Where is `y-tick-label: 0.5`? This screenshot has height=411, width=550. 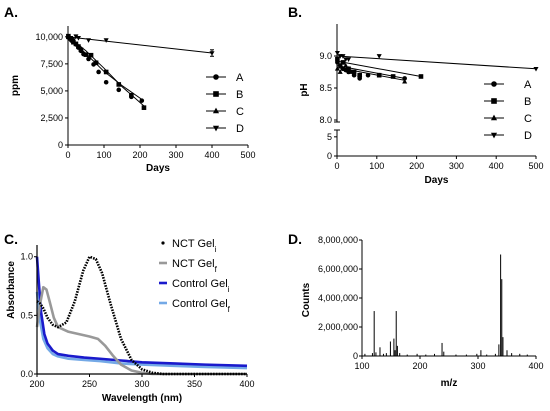
y-tick-label: 0.5 is located at coordinates (26, 315).